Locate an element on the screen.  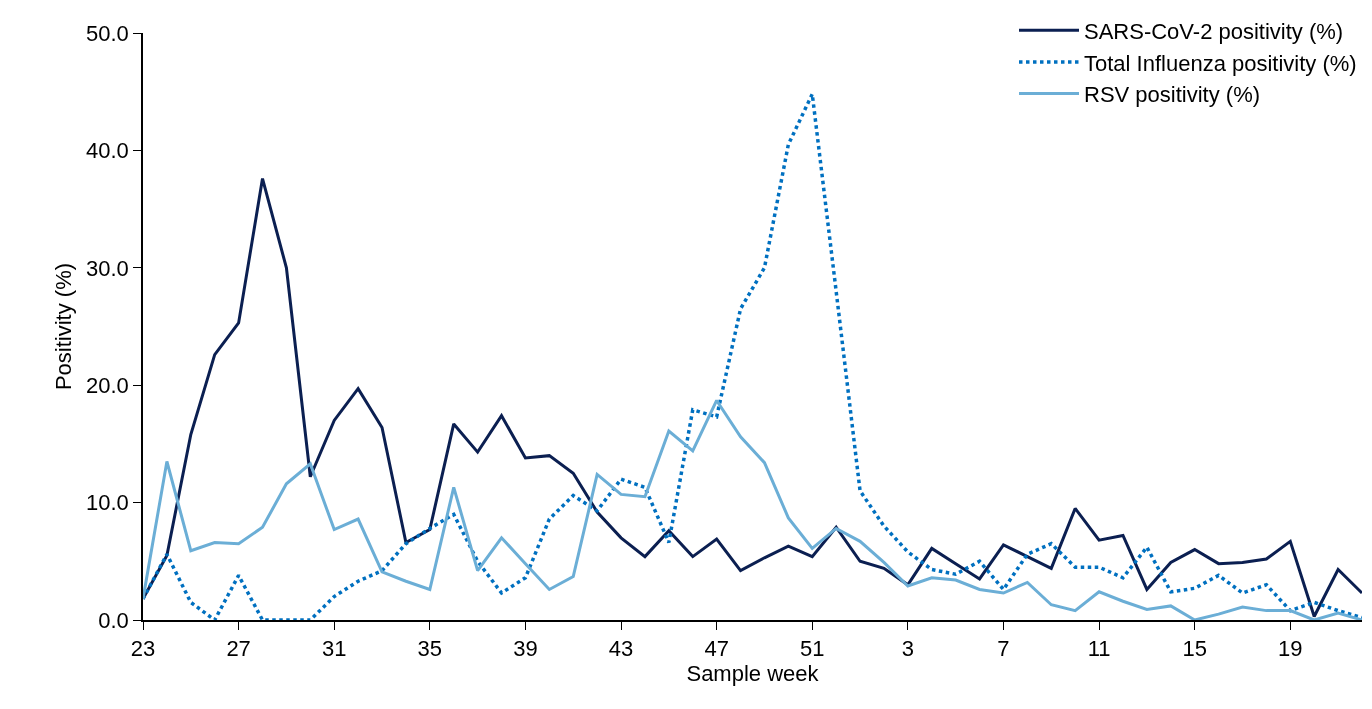
legend-label: RSV positivity (%) is located at coordinates (1172, 95).